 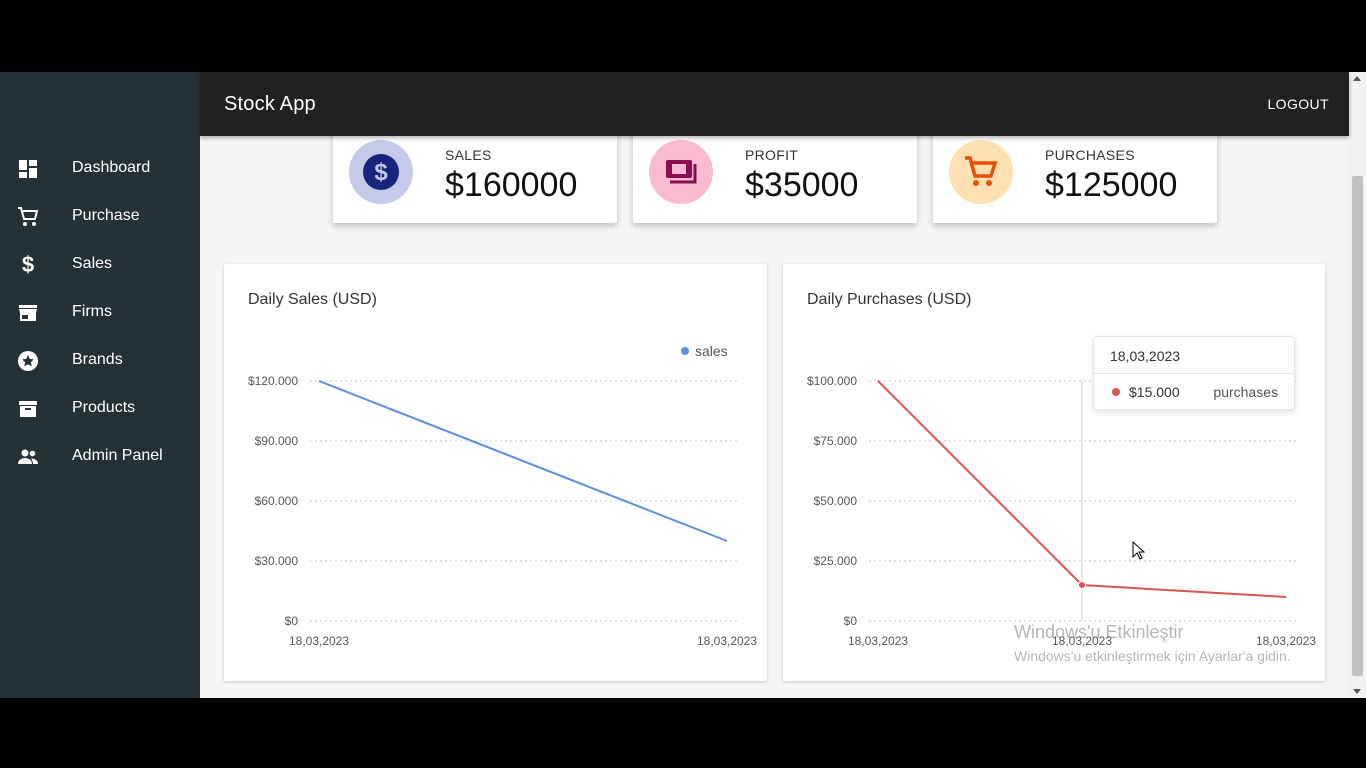 What do you see at coordinates (277, 441) in the screenshot?
I see `y-tick-label: $90.000` at bounding box center [277, 441].